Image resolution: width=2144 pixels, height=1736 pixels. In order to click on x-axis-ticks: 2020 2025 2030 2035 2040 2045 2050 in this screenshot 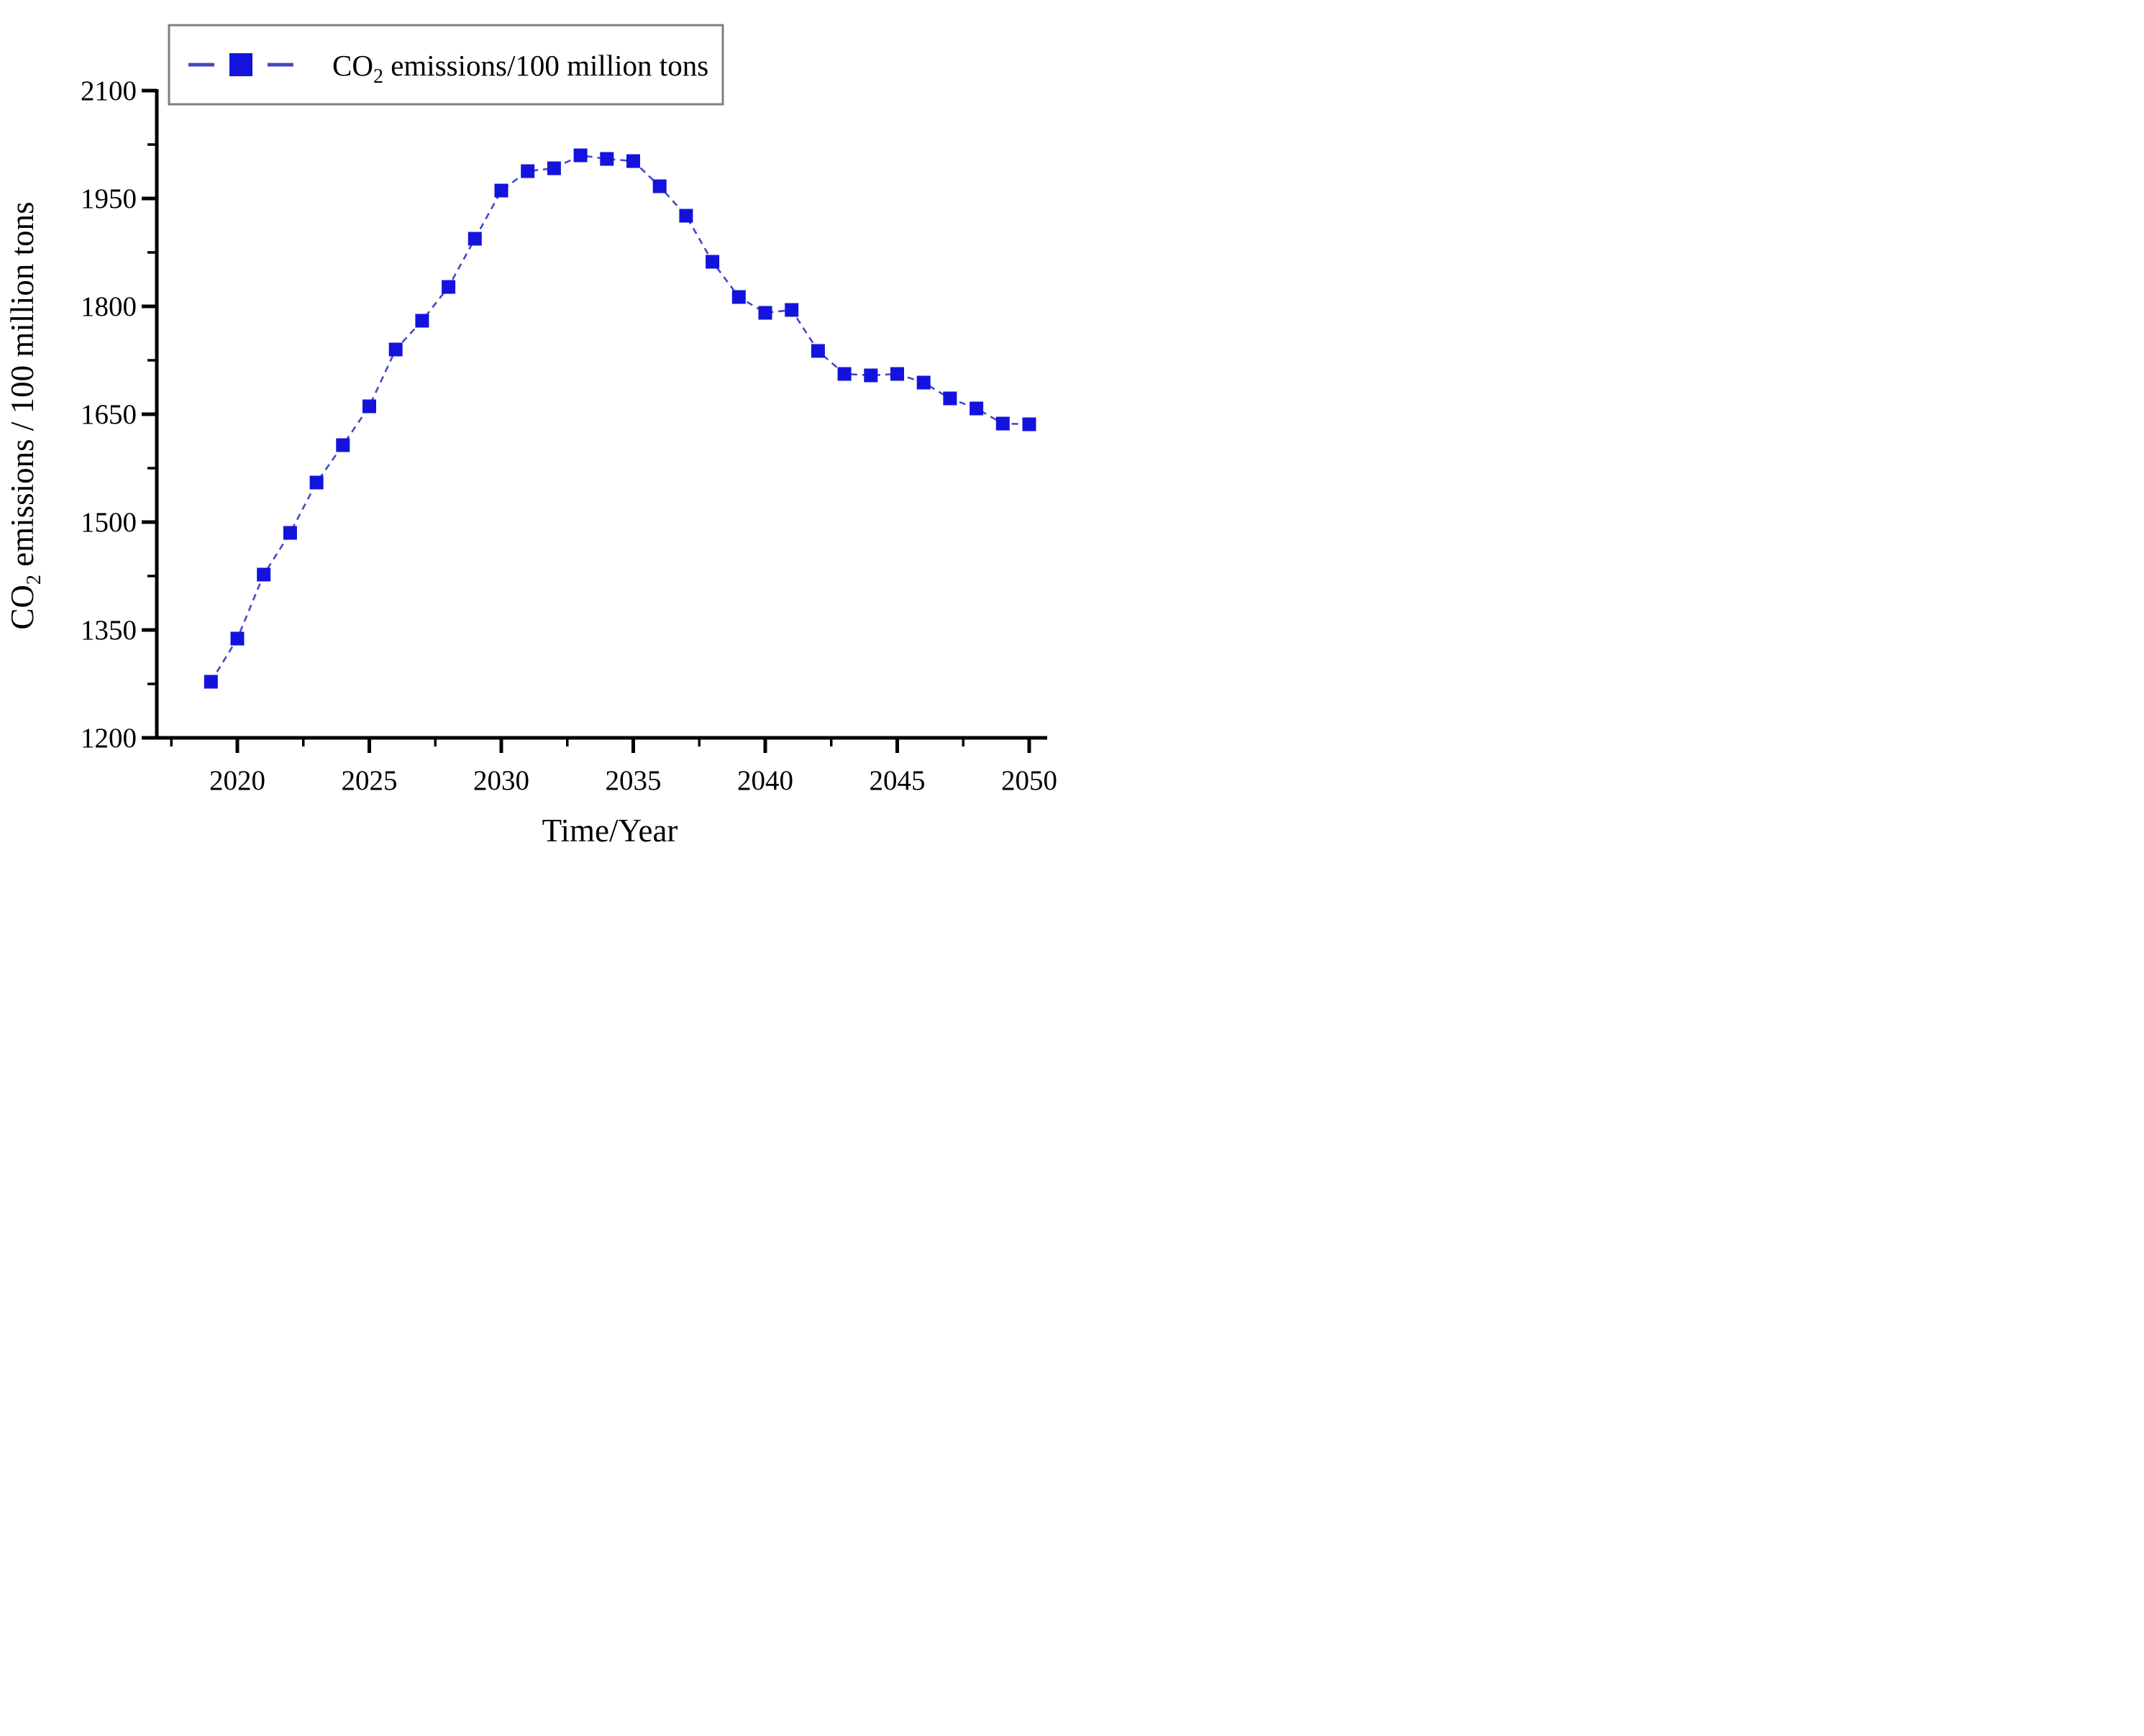, I will do `click(613, 767)`.